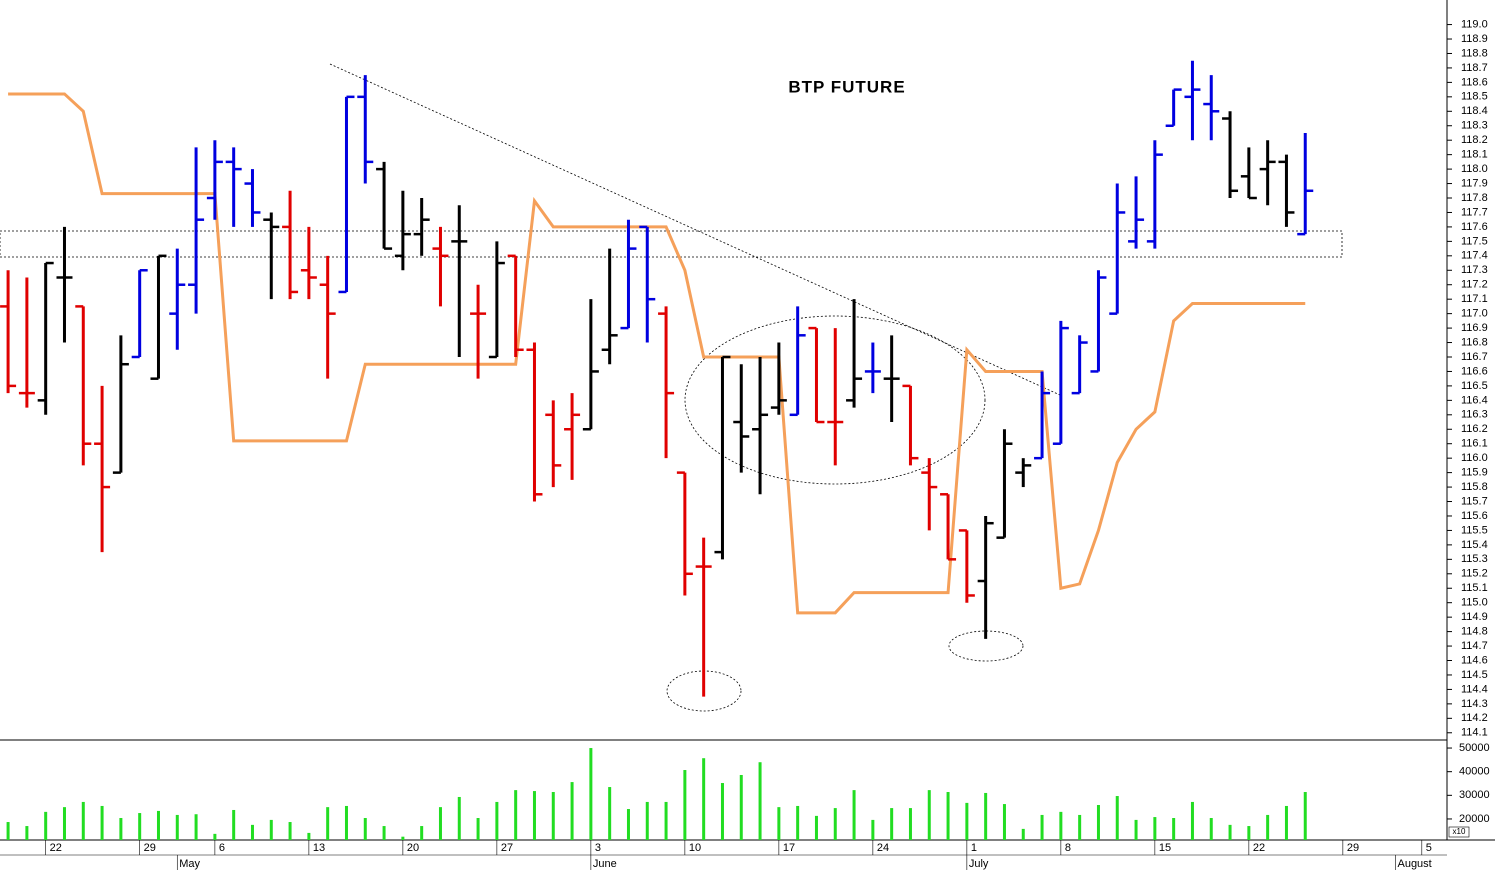  I want to click on y-tick-label: 115.1, so click(1474, 588).